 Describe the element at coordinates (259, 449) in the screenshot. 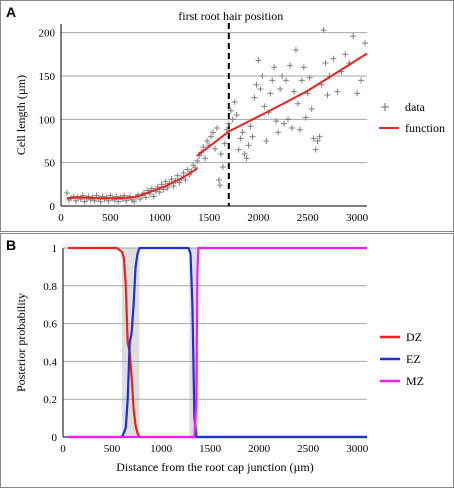

I see `x-tick-label-b: 2000` at that location.